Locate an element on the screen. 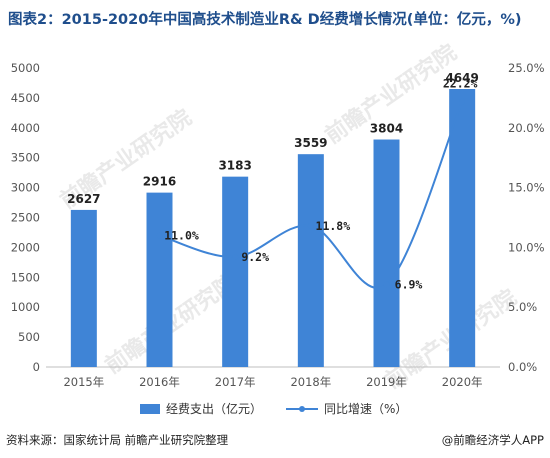  y-left-tick-label: 5000 is located at coordinates (25, 68).